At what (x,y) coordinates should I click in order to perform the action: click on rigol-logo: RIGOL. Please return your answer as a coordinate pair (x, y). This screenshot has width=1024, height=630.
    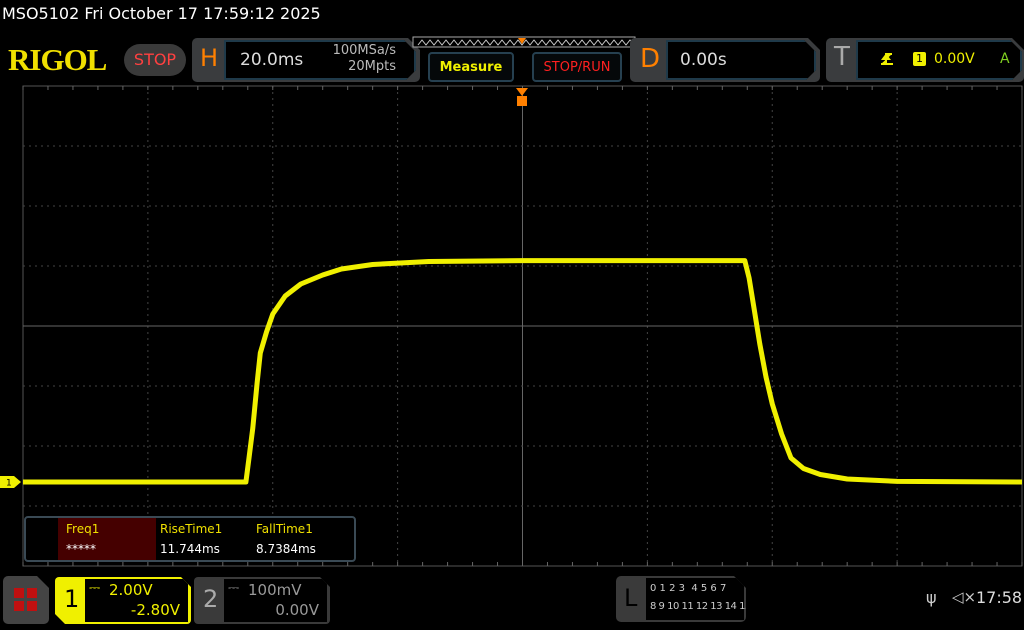
    Looking at the image, I should click on (57, 59).